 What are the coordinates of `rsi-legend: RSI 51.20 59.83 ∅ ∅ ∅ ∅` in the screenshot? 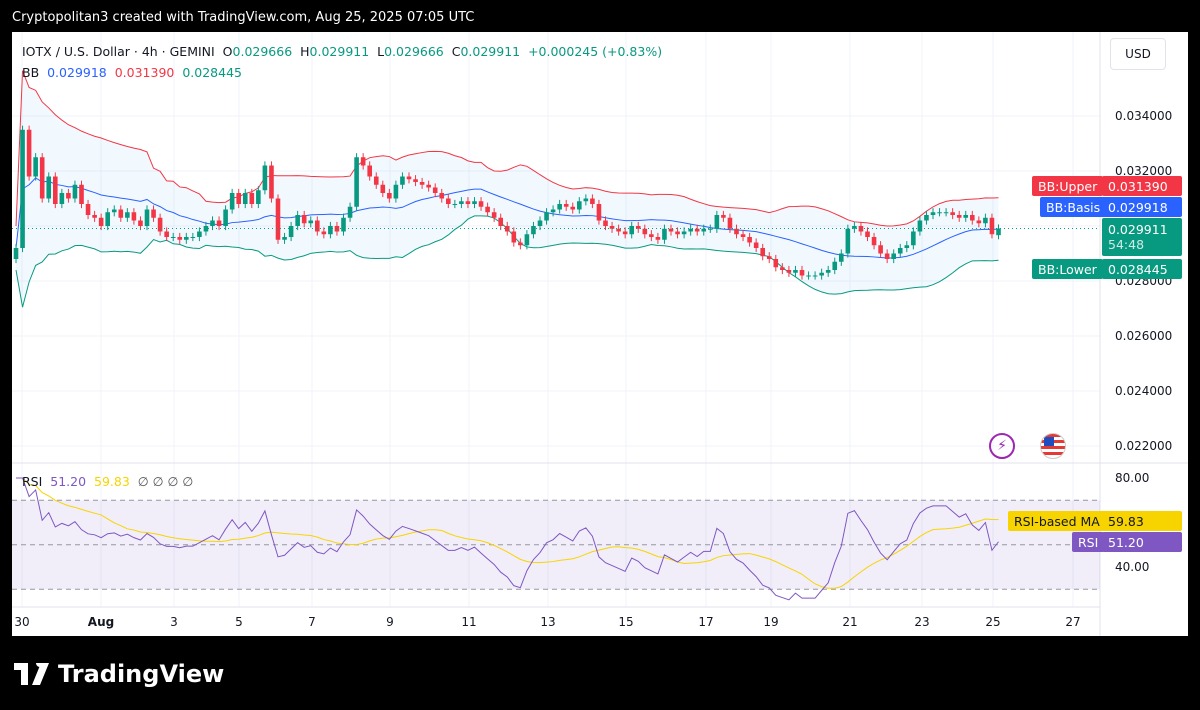 It's located at (107, 481).